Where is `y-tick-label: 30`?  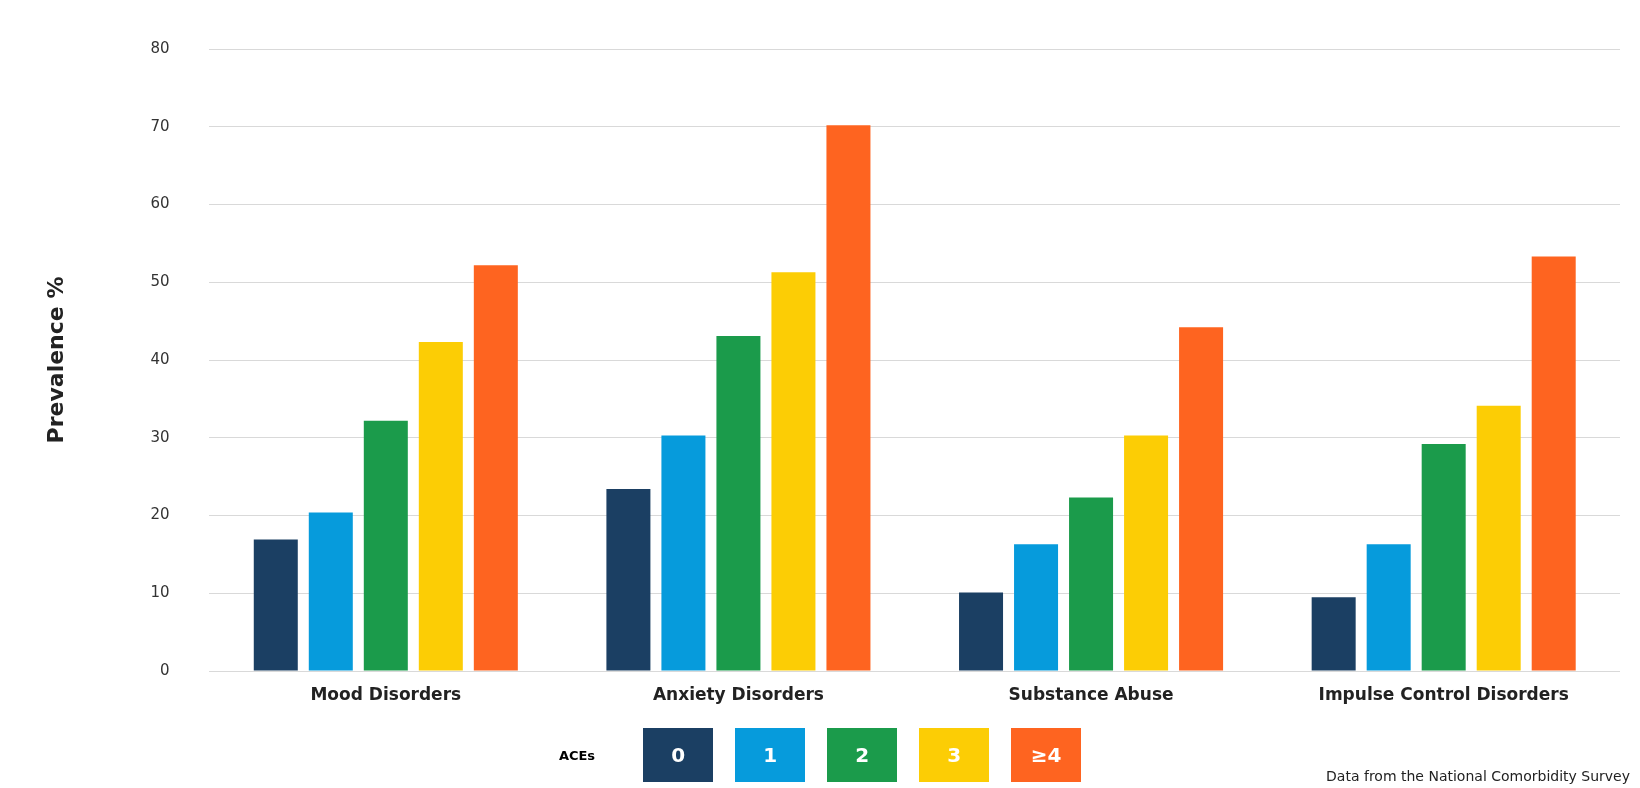
y-tick-label: 30 is located at coordinates (160, 436).